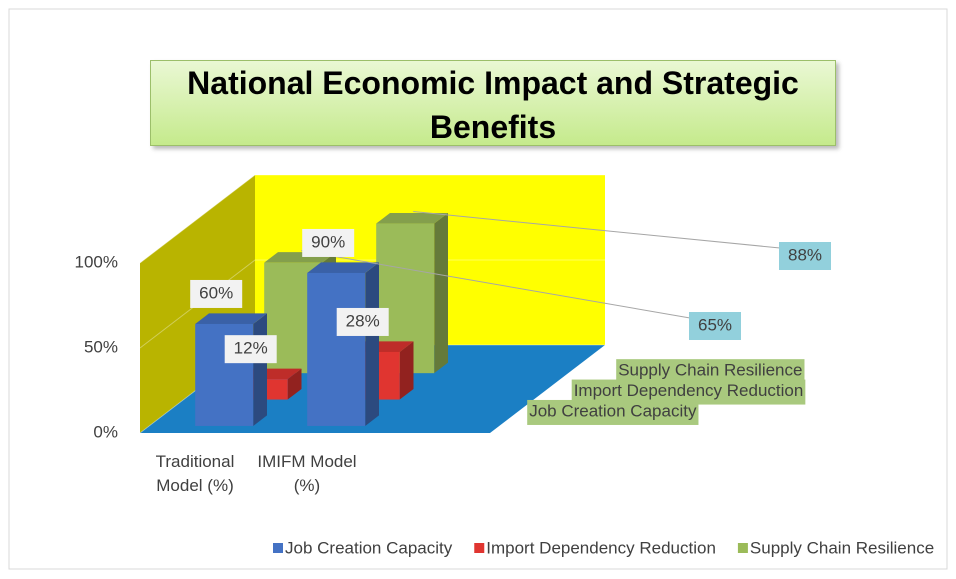  I want to click on depth-label: Import Dependency Reduction, so click(689, 390).